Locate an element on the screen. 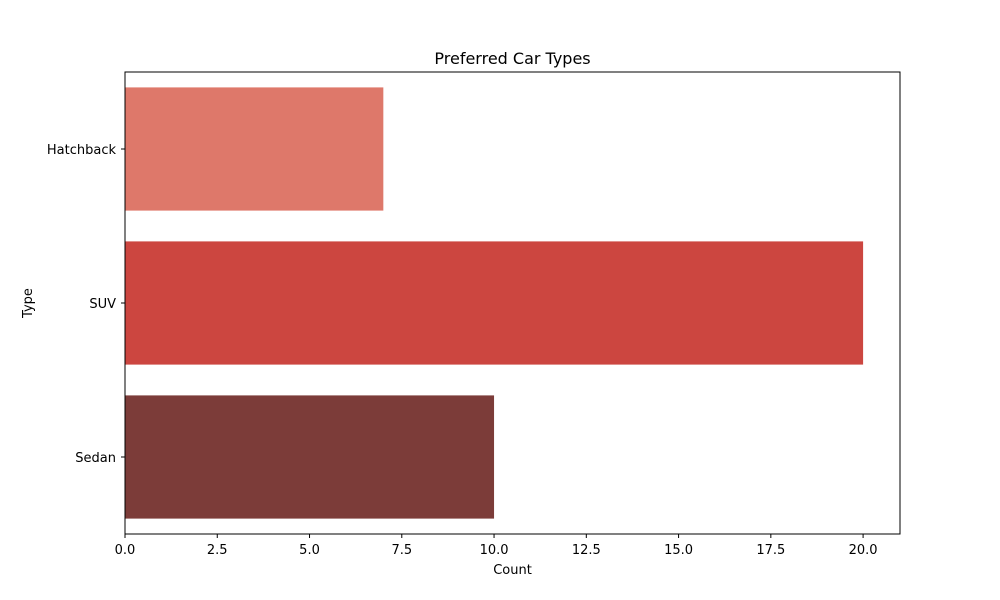 This screenshot has width=1000, height=600. chart-title: Preferred Car Types is located at coordinates (512, 58).